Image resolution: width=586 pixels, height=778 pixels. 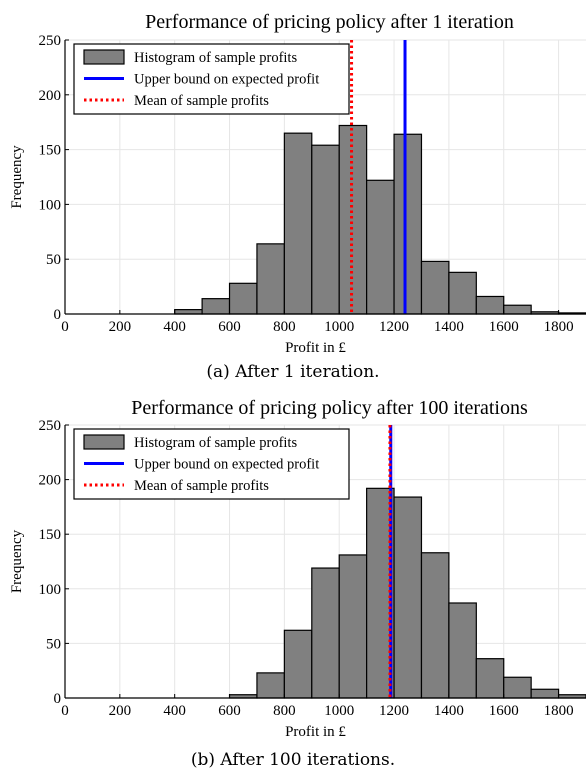 What do you see at coordinates (293, 760) in the screenshot?
I see `figure-caption: (b) After 100 iterations.` at bounding box center [293, 760].